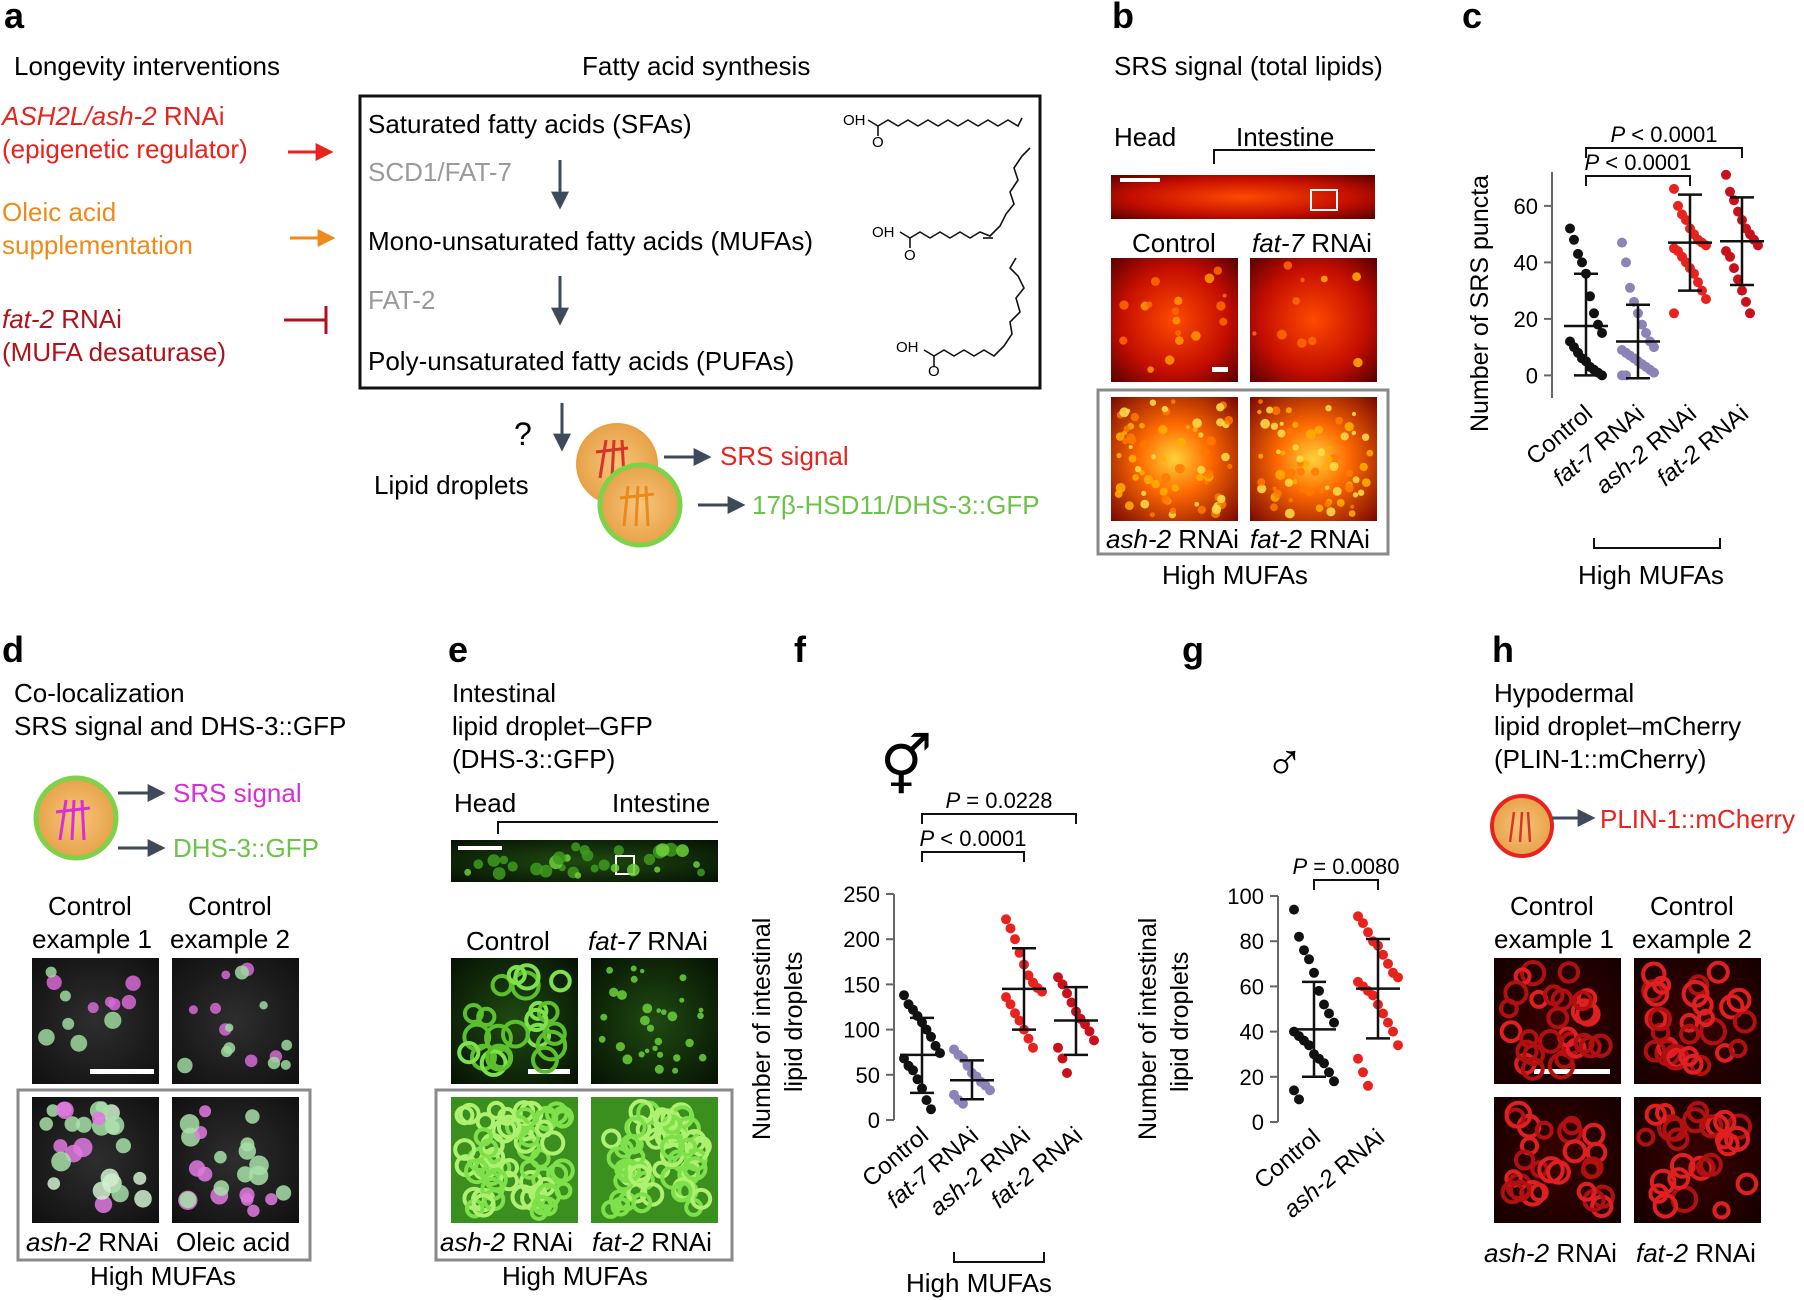 The image size is (1804, 1300). What do you see at coordinates (794, 1022) in the screenshot?
I see `ylabel-f2: lipid droplets` at bounding box center [794, 1022].